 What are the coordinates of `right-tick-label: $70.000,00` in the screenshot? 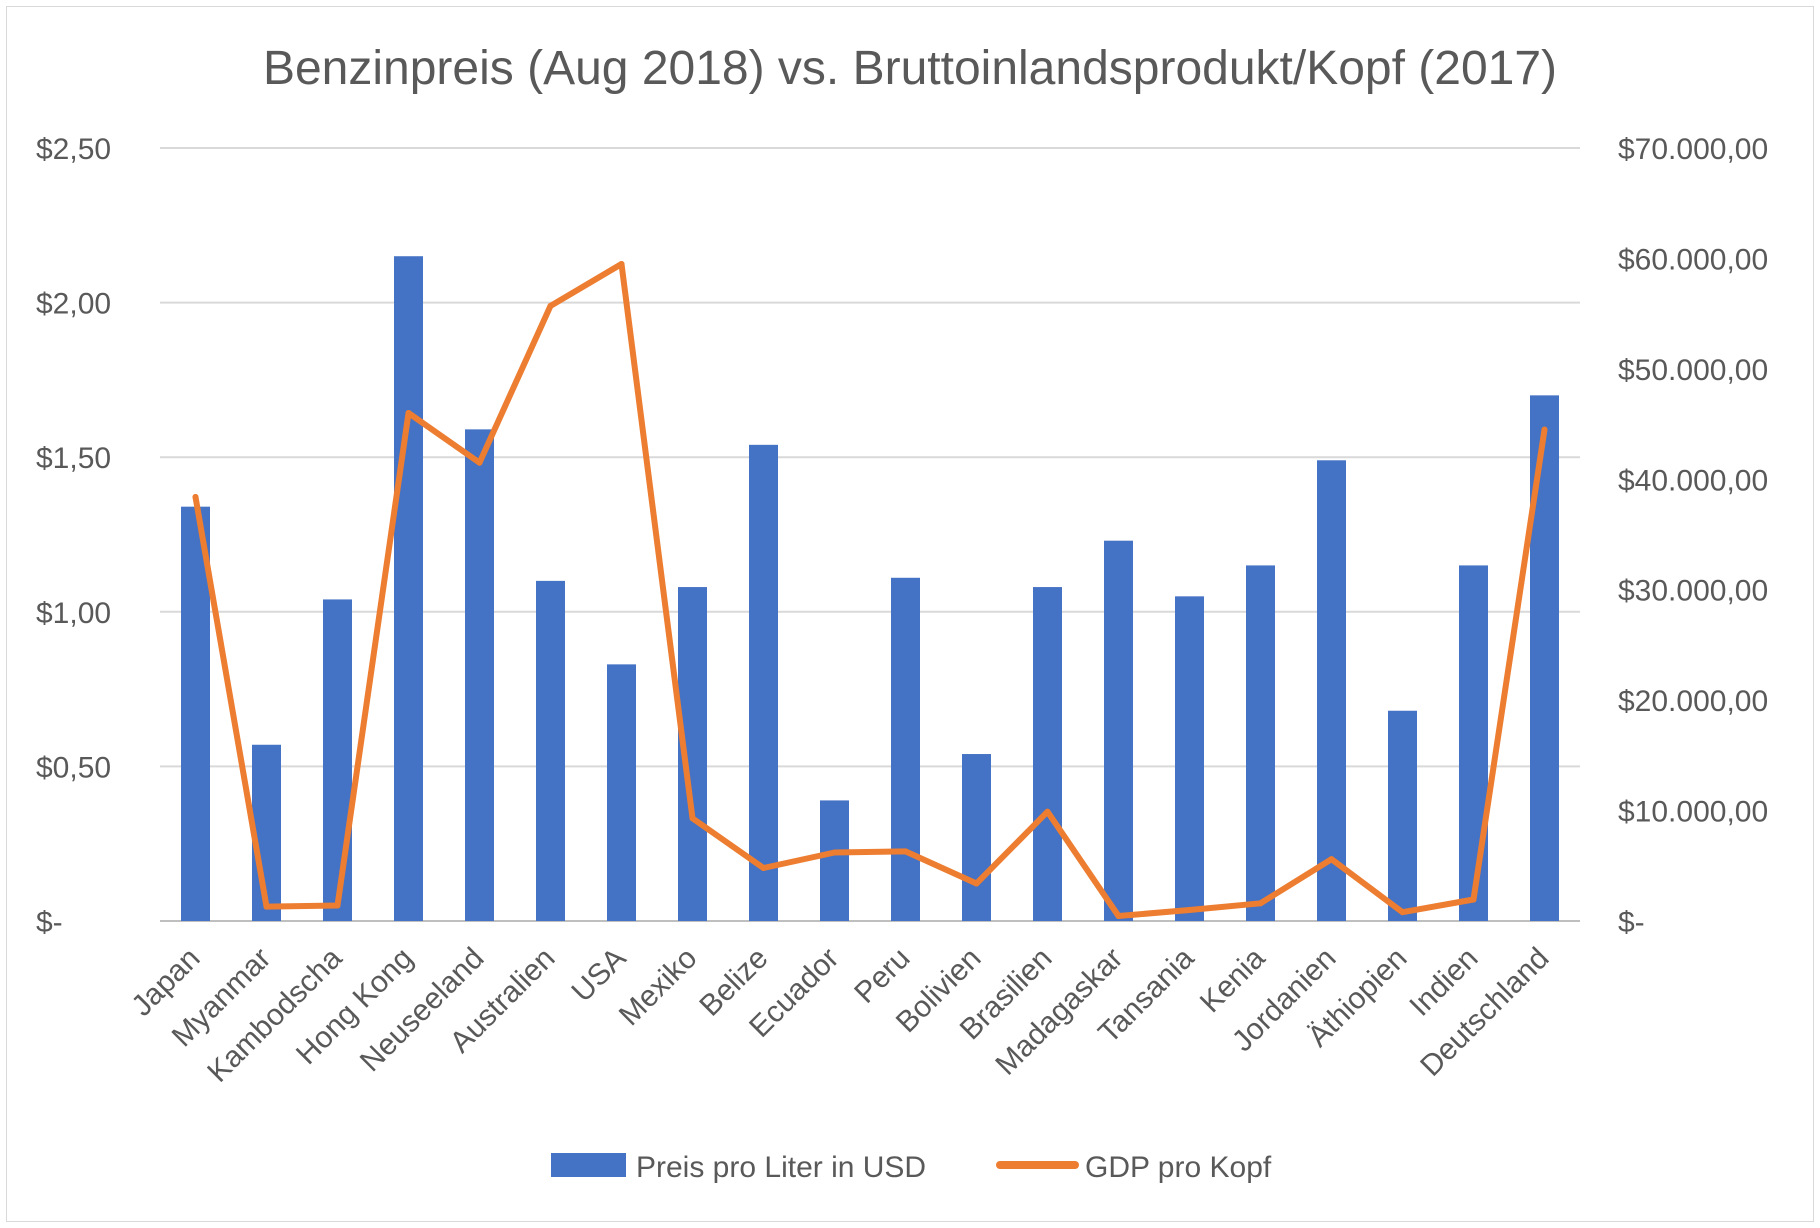 It's located at (1693, 149).